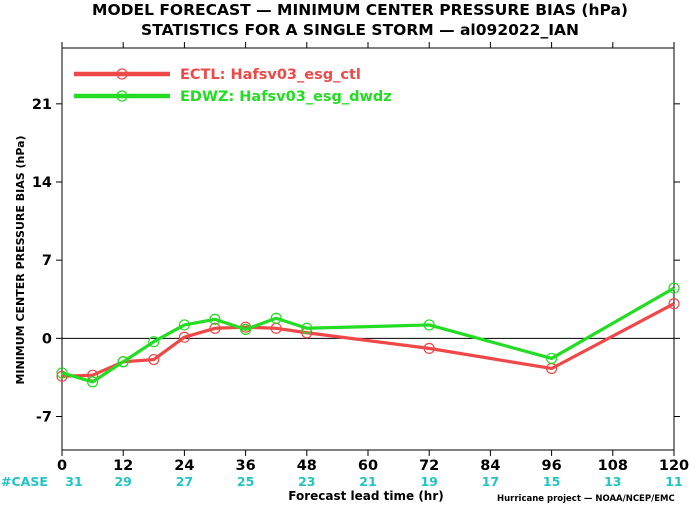 Image resolution: width=700 pixels, height=506 pixels. Describe the element at coordinates (42, 183) in the screenshot. I see `y-tick-label: 14` at that location.